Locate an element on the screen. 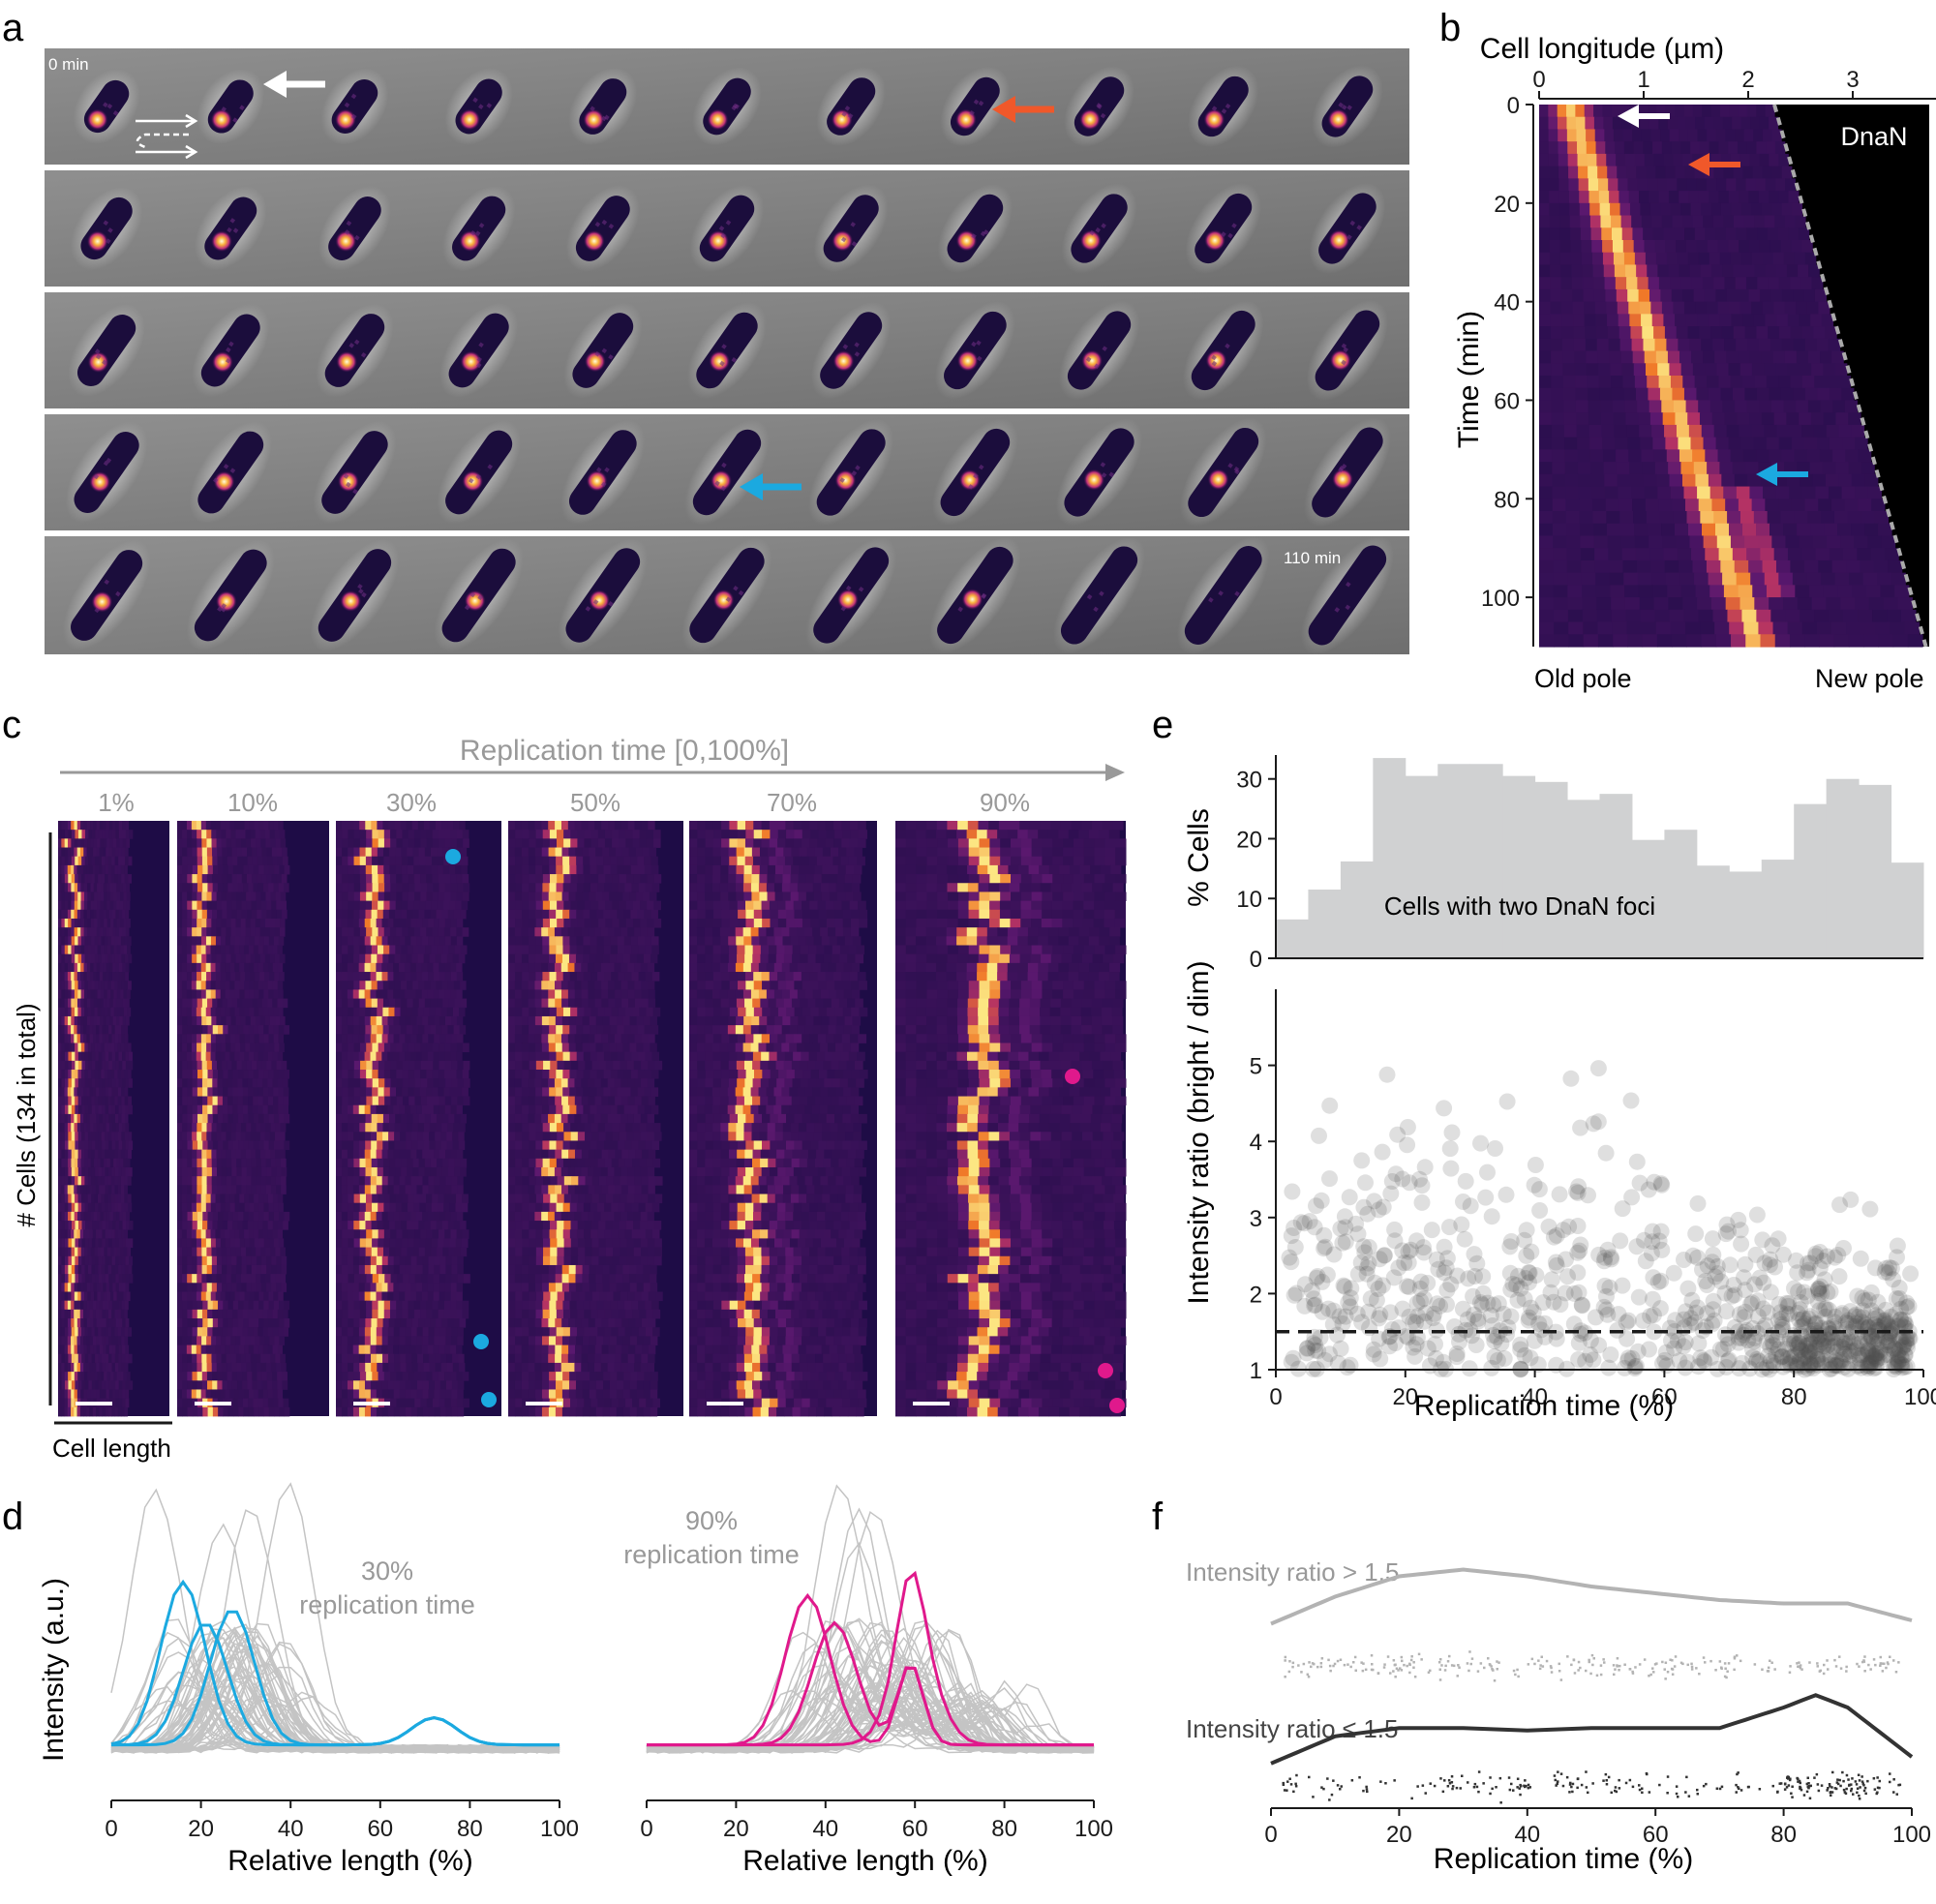 Image resolution: width=1936 pixels, height=1904 pixels. white-arrow-icon is located at coordinates (1628, 117).